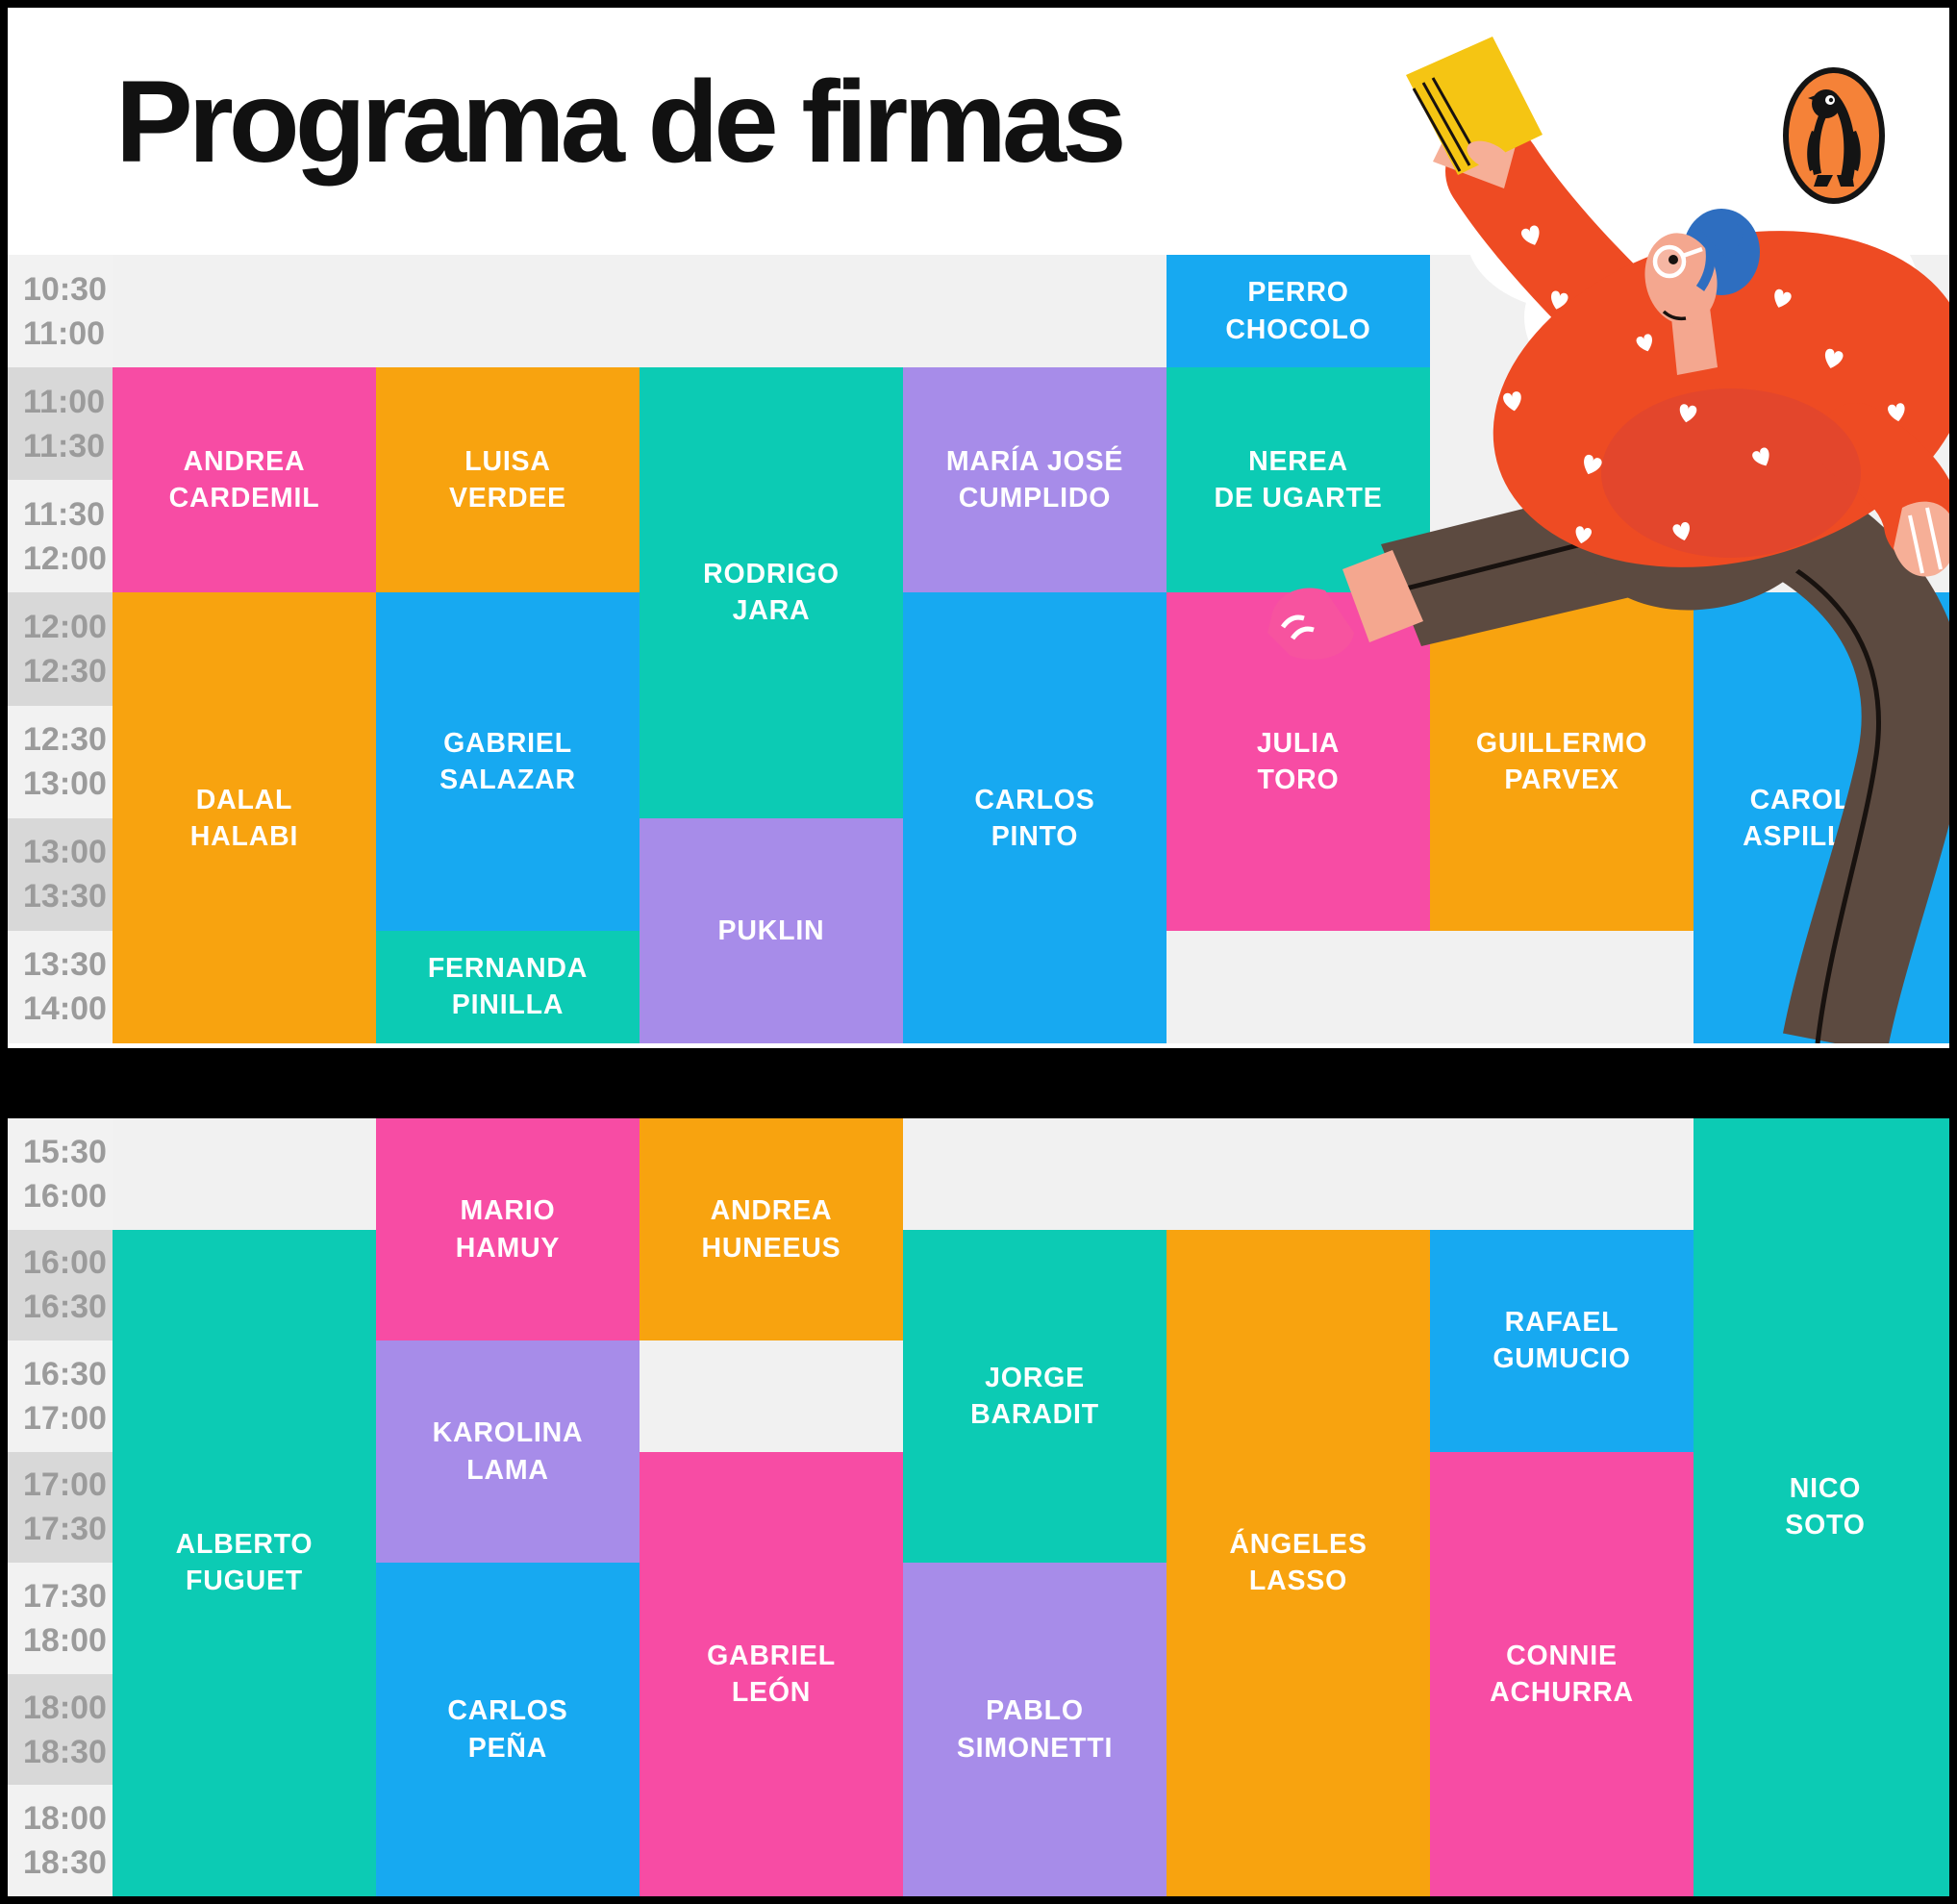 Image resolution: width=1957 pixels, height=1904 pixels. I want to click on author-name-line: ACHURRA, so click(1562, 1692).